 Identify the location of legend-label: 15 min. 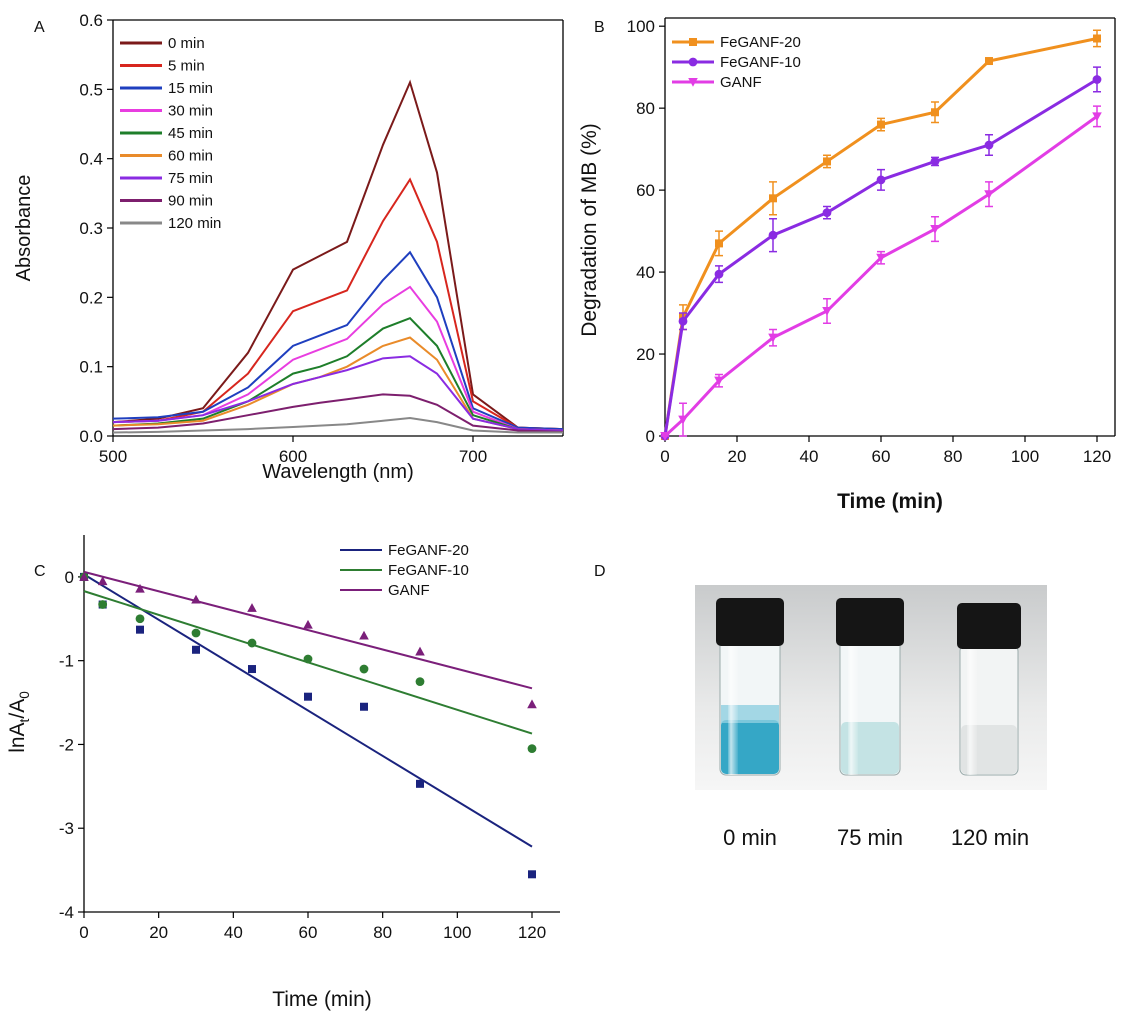
(190, 88).